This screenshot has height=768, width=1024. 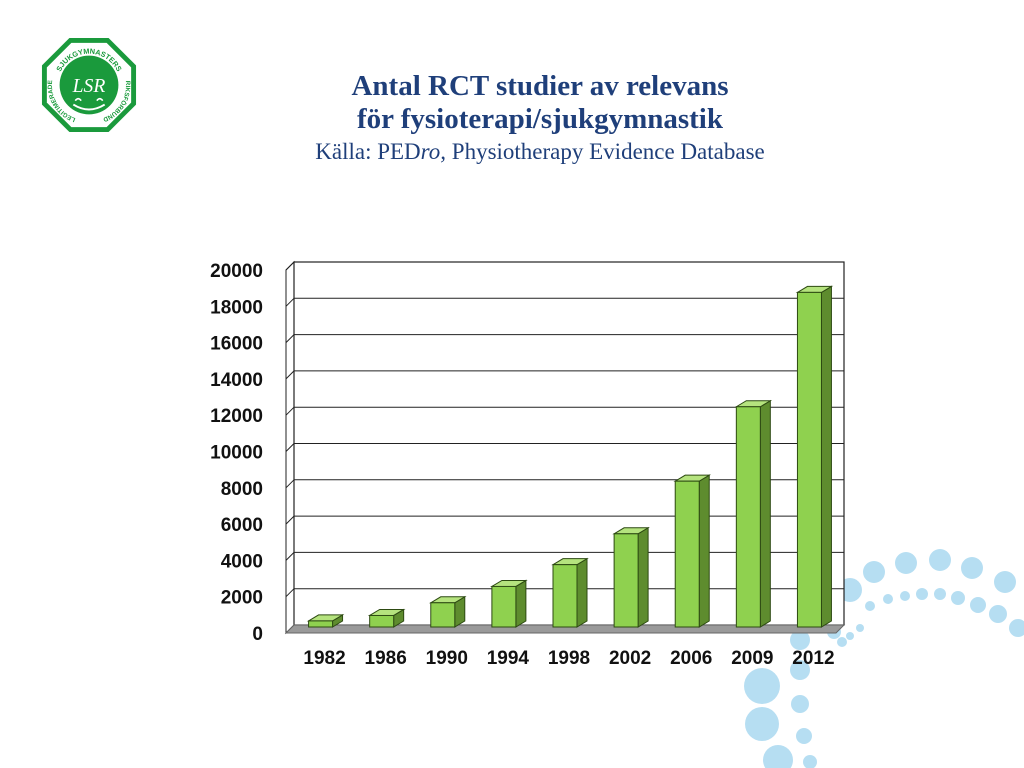 What do you see at coordinates (242, 525) in the screenshot?
I see `y-tick-label: 6000` at bounding box center [242, 525].